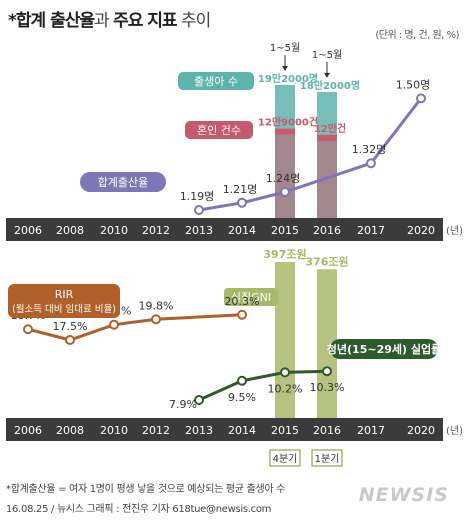  Describe the element at coordinates (146, 489) in the screenshot. I see `footnote: *합계출산율 = 여자 1명이 평생 낳을 것으로 예상되는 평균 출생아 수` at that location.